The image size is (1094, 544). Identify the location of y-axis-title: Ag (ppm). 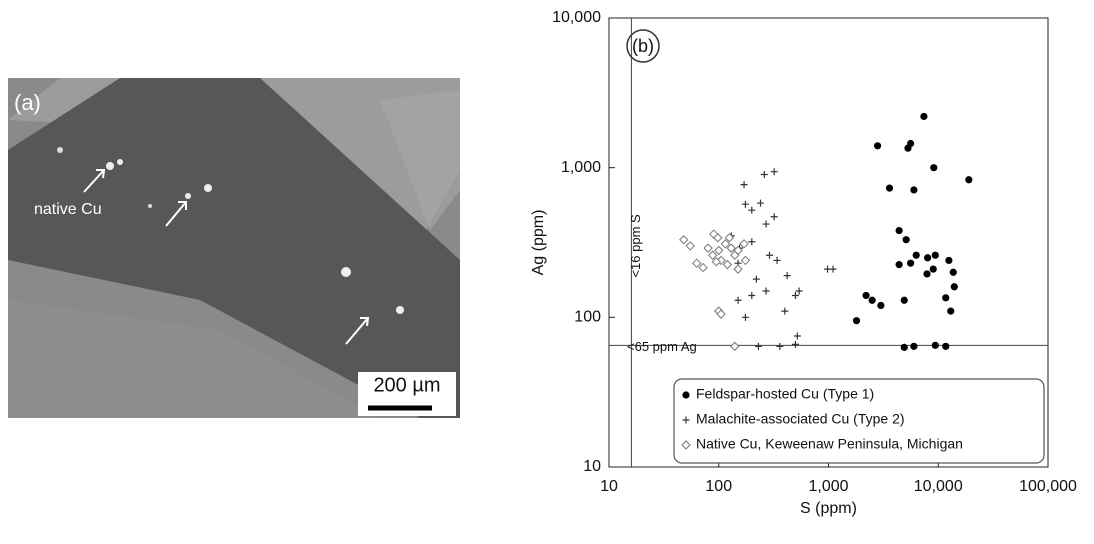
(538, 243).